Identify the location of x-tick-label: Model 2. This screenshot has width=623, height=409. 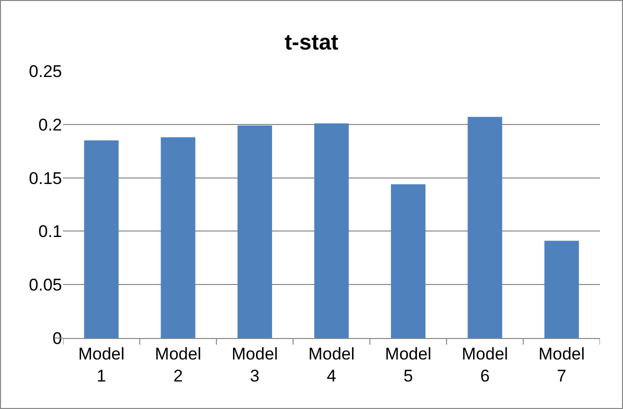
(178, 365).